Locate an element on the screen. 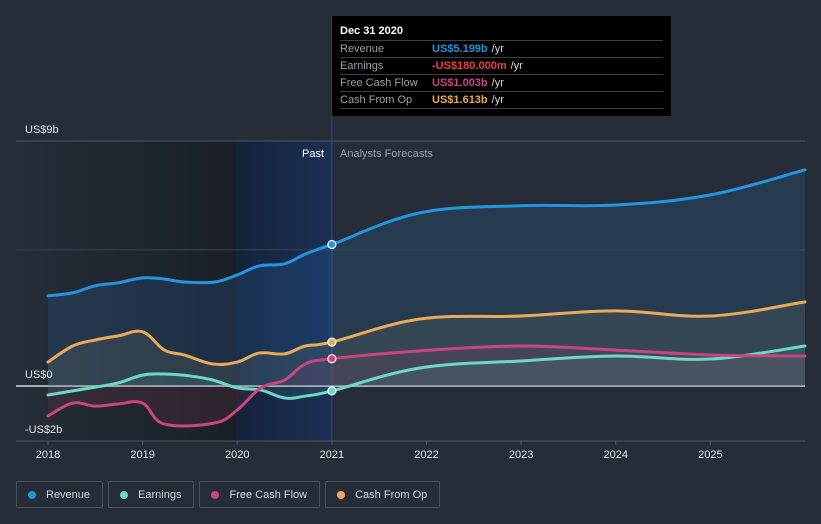  area-earnings is located at coordinates (426, 372).